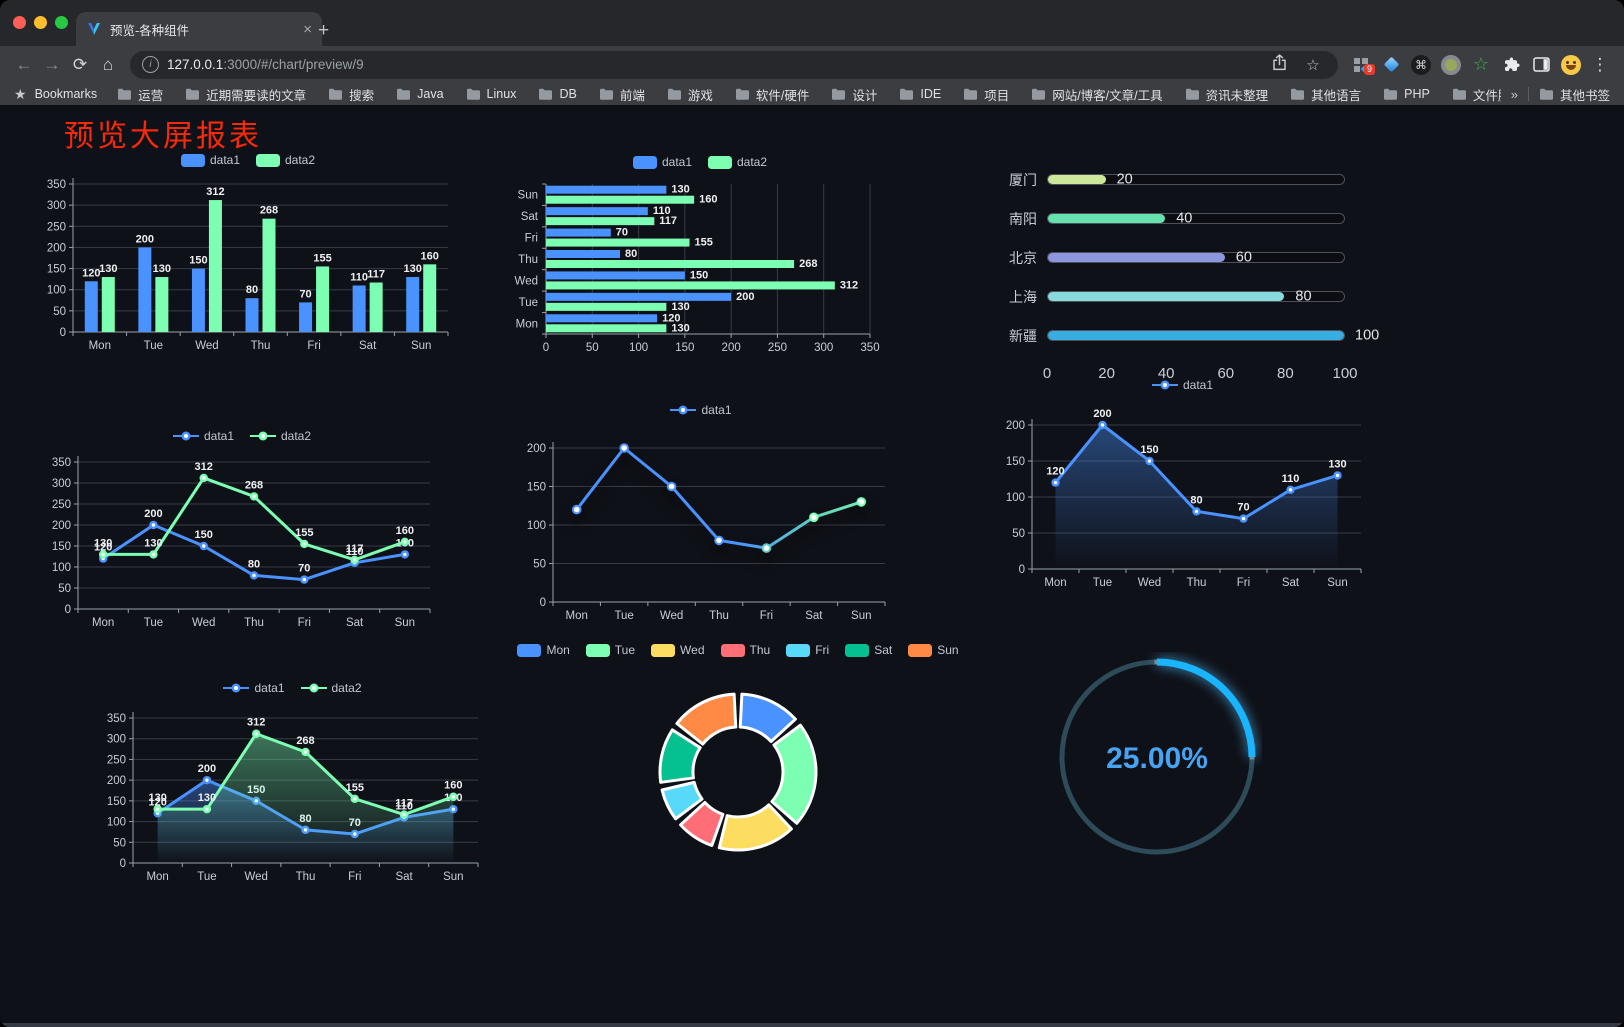 The image size is (1624, 1027). Describe the element at coordinates (80, 64) in the screenshot. I see `reload-button: ⟳` at that location.